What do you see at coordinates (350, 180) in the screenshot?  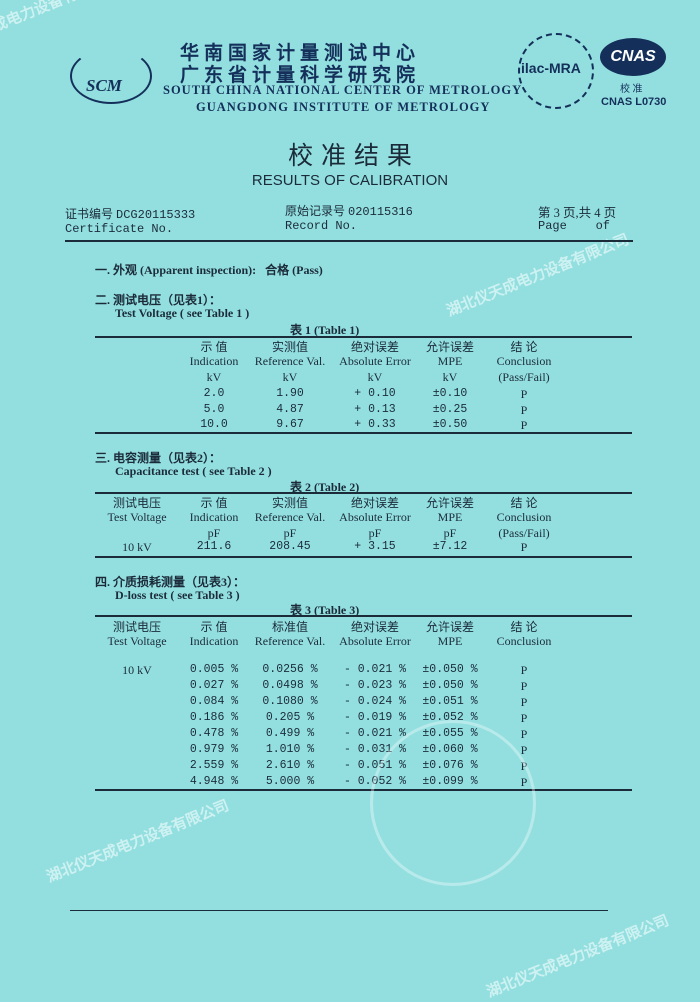 I see `title-en: RESULTS OF CALIBRATION` at bounding box center [350, 180].